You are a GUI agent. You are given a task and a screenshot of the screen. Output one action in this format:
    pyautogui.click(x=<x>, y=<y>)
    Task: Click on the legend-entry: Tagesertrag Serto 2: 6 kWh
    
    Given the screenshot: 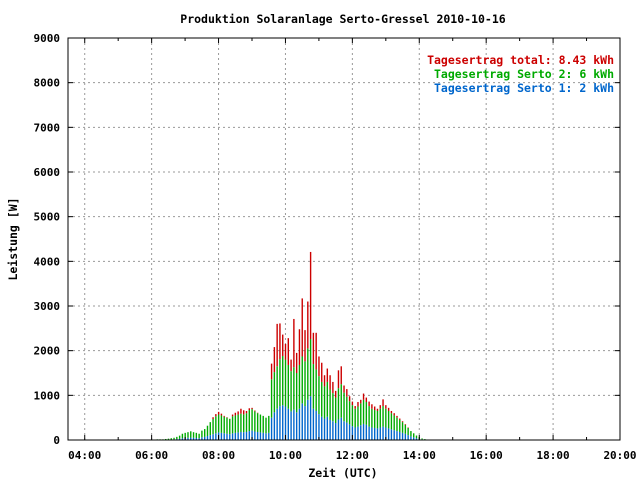 What is the action you would take?
    pyautogui.click(x=524, y=74)
    